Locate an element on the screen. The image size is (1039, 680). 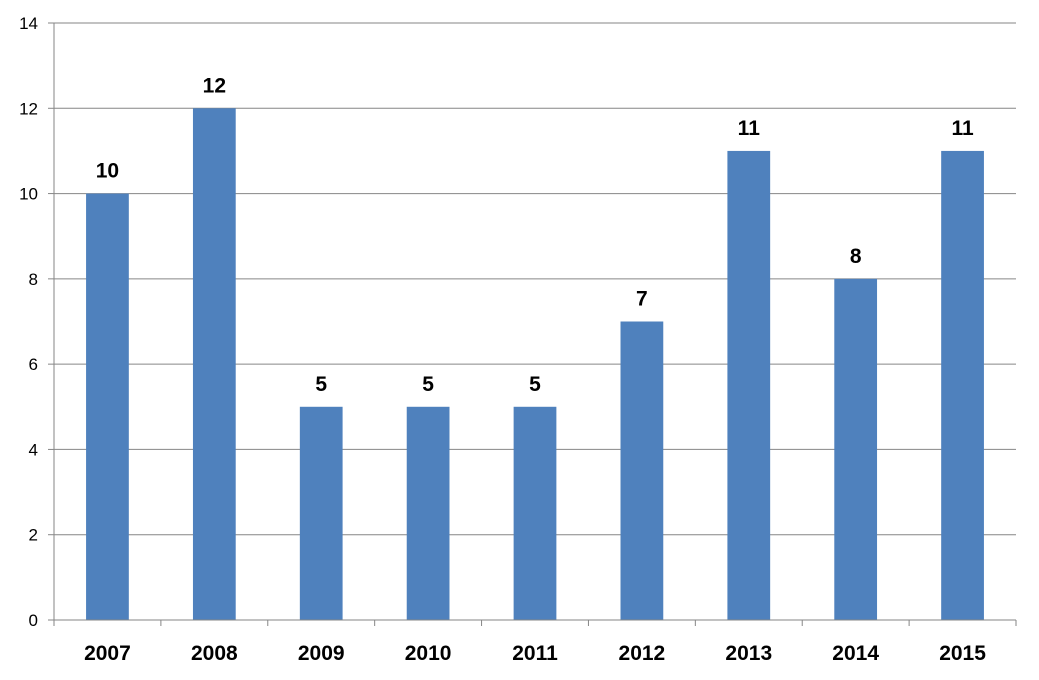
data-label: 10 is located at coordinates (107, 171).